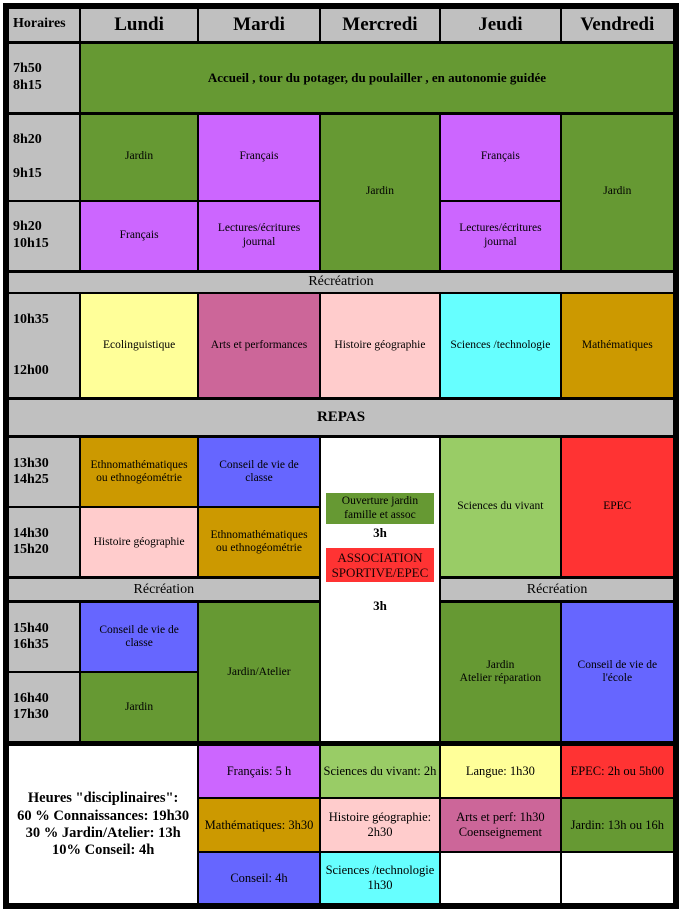 This screenshot has width=684, height=909. Describe the element at coordinates (618, 24) in the screenshot. I see `col-header-vendredi: Vendredi` at that location.